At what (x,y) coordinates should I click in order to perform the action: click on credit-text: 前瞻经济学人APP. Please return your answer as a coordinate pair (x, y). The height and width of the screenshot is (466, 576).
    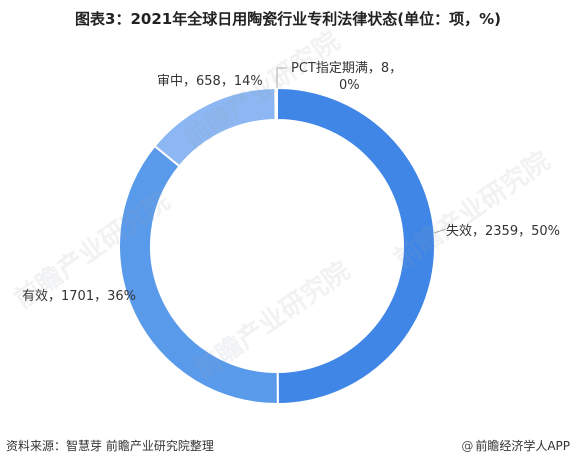
    Looking at the image, I should click on (522, 446).